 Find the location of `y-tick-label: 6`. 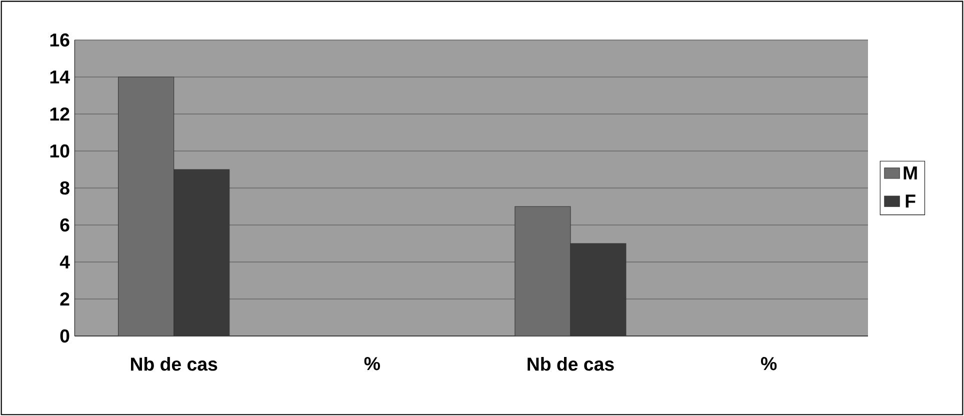

y-tick-label: 6 is located at coordinates (65, 225).